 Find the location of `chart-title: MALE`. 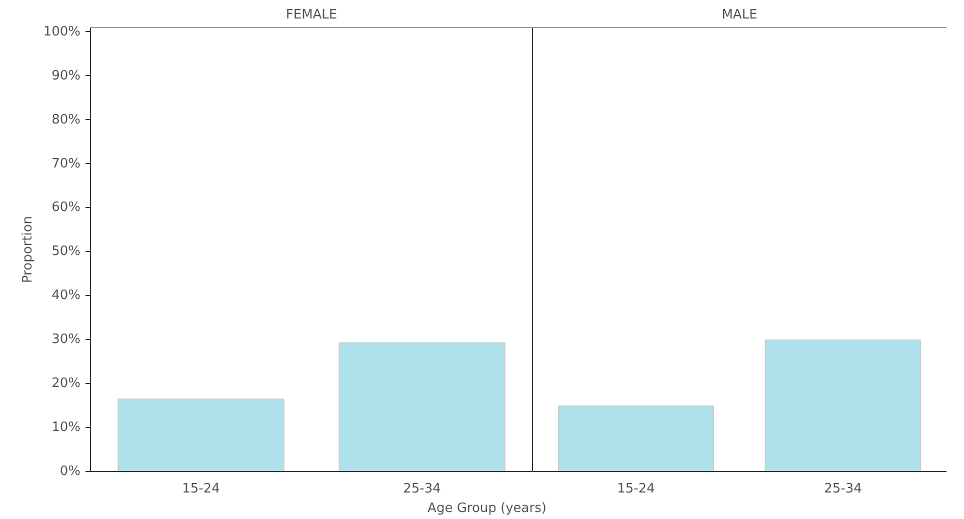

chart-title: MALE is located at coordinates (740, 15).